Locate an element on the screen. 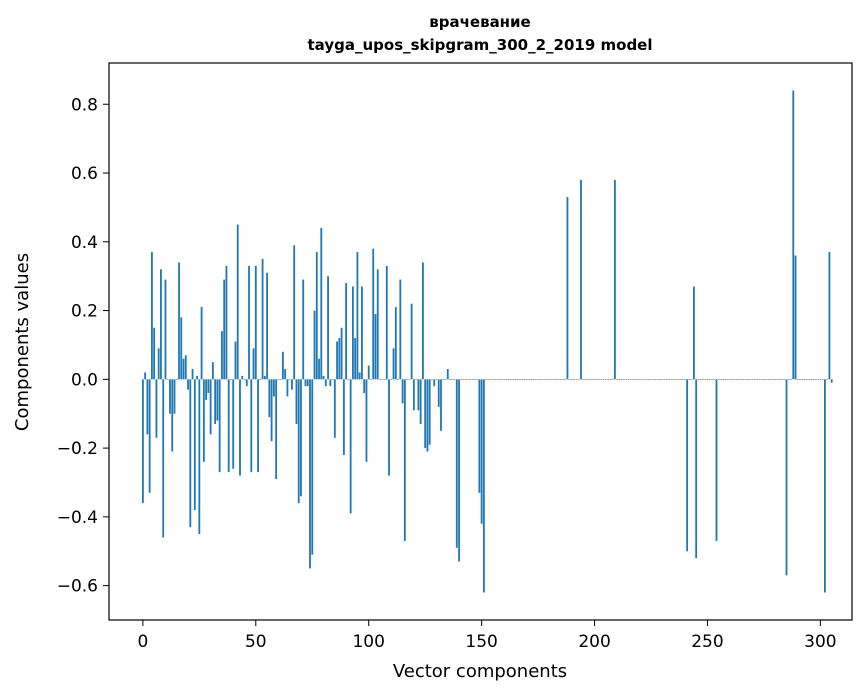 Image resolution: width=867 pixels, height=696 pixels. y-tick-label: 0.2 is located at coordinates (84, 312).